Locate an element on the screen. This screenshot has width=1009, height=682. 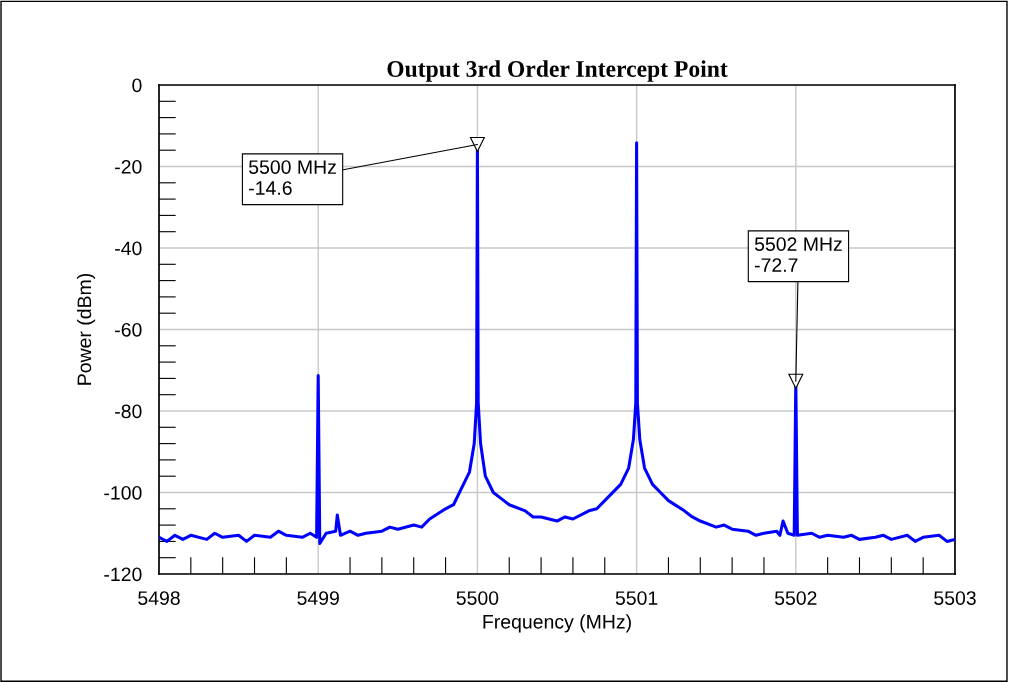
y-tick-label: -60 is located at coordinates (128, 329).